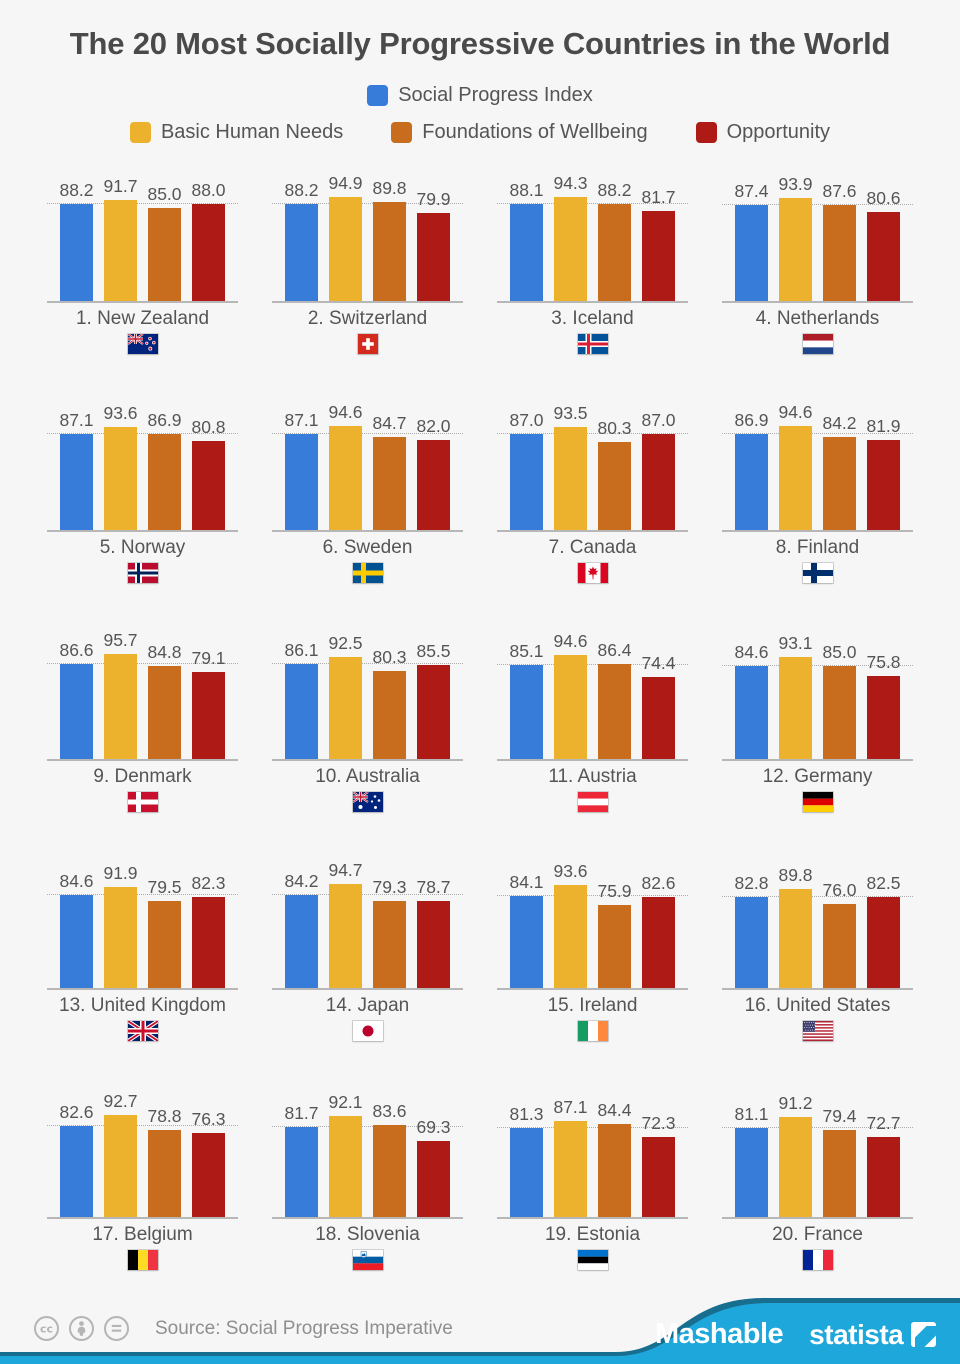 The height and width of the screenshot is (1364, 960). I want to click on value-label-basic-human-needs: 93.6, so click(120, 413).